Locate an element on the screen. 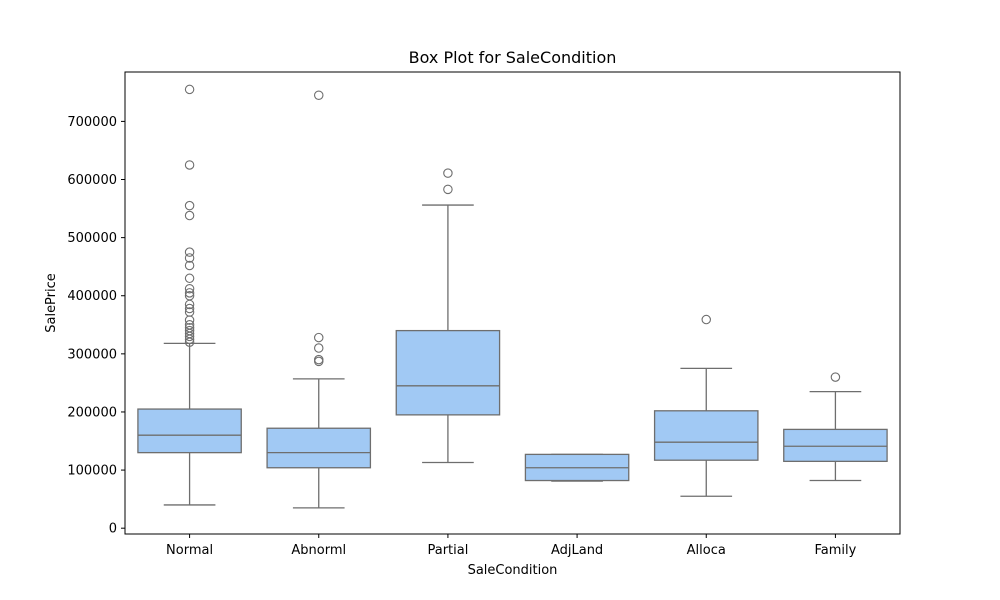  x-tick-label: Alloca is located at coordinates (706, 550).